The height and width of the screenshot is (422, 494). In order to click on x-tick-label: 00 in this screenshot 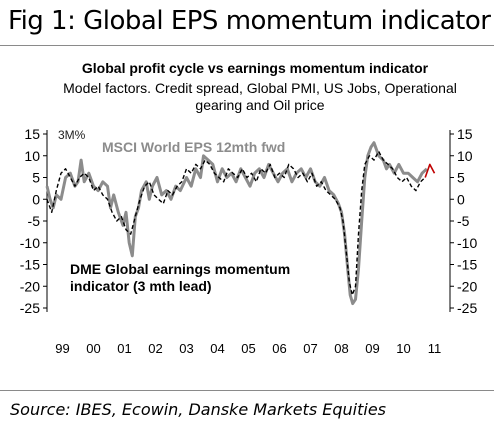, I will do `click(93, 348)`.